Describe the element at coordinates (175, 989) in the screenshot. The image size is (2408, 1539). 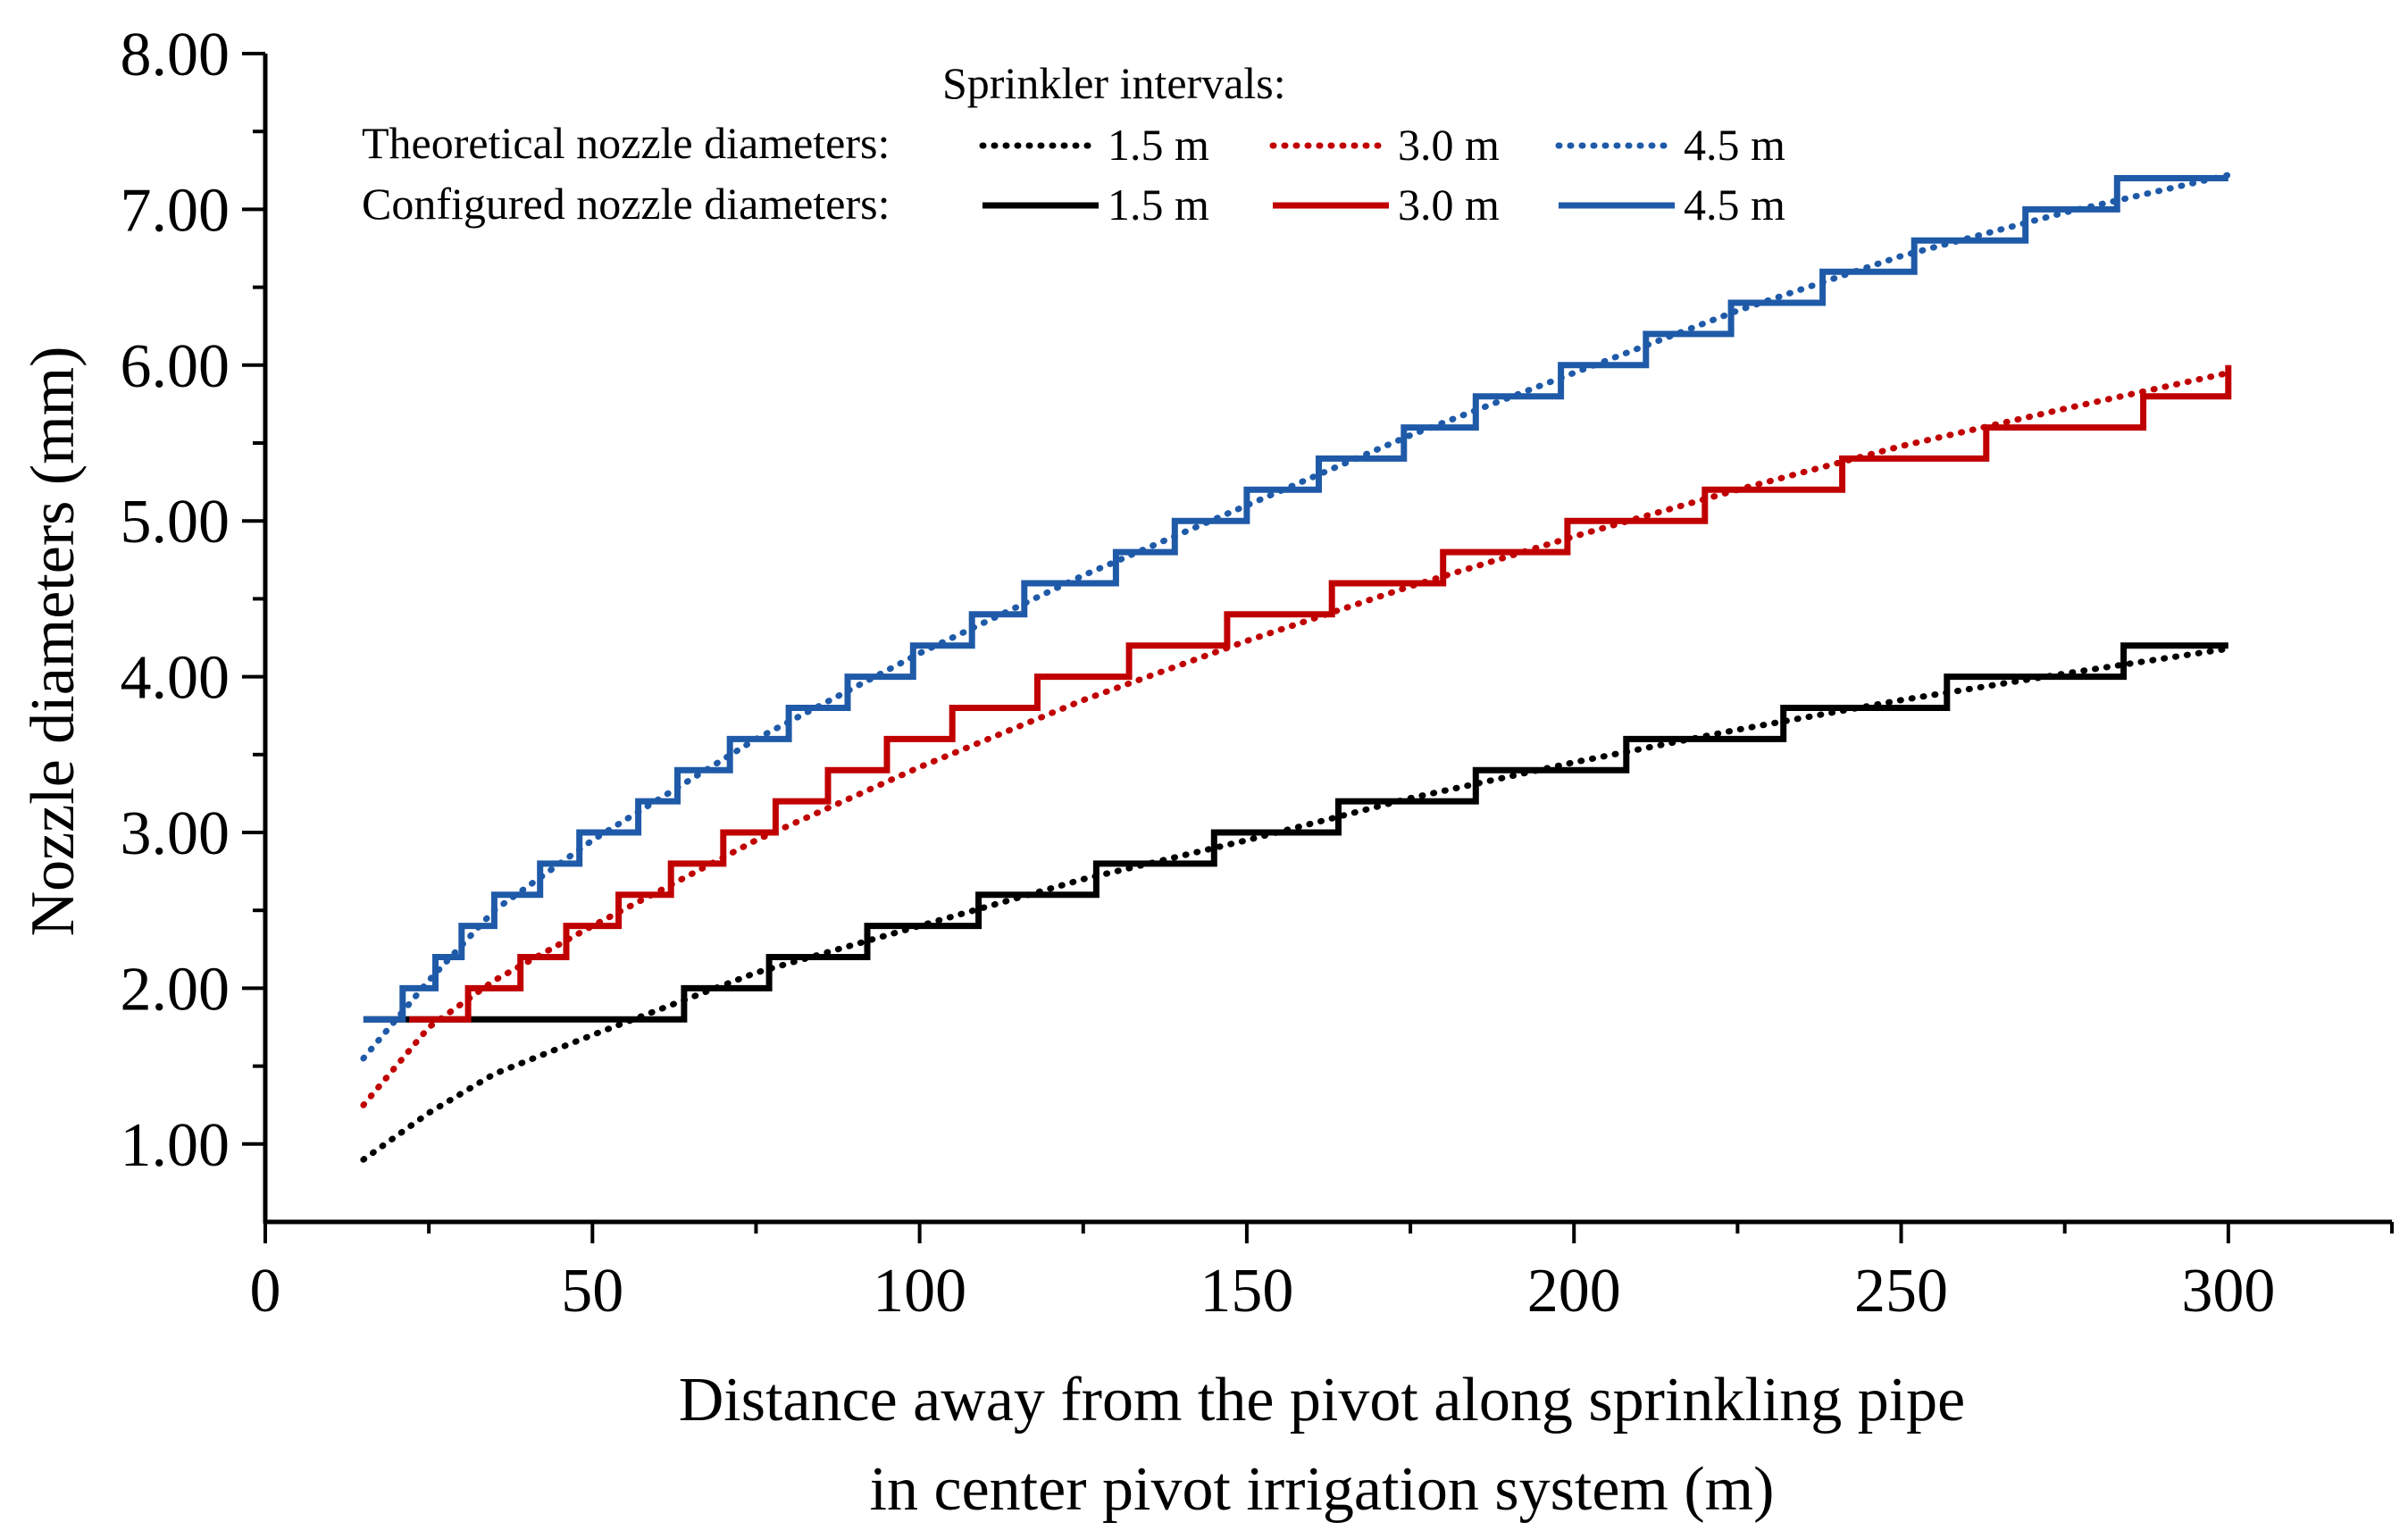
I see `y-tick-label: 2.00` at that location.